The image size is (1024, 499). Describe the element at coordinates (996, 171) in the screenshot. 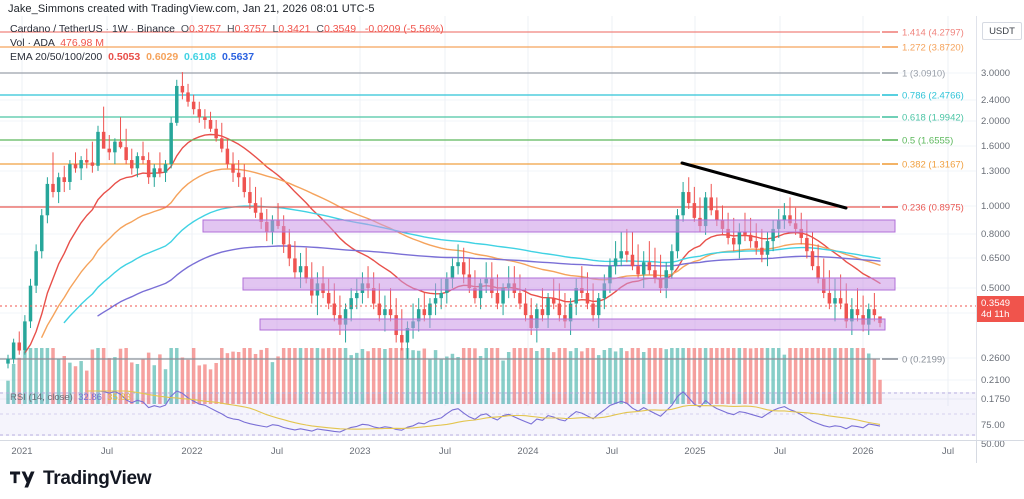

I see `price-tick-4: 1.3000` at that location.